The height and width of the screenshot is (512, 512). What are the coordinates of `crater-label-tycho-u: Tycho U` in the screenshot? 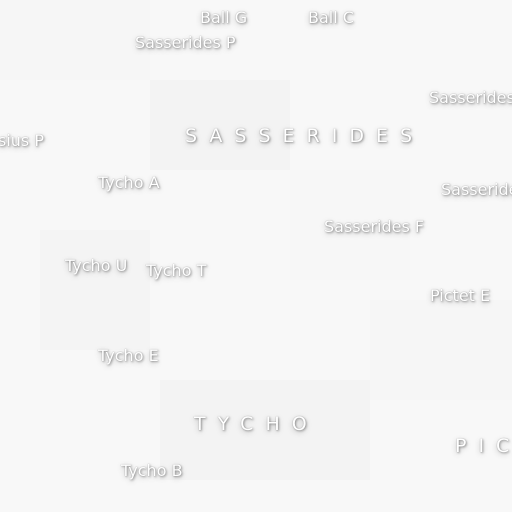 It's located at (96, 266).